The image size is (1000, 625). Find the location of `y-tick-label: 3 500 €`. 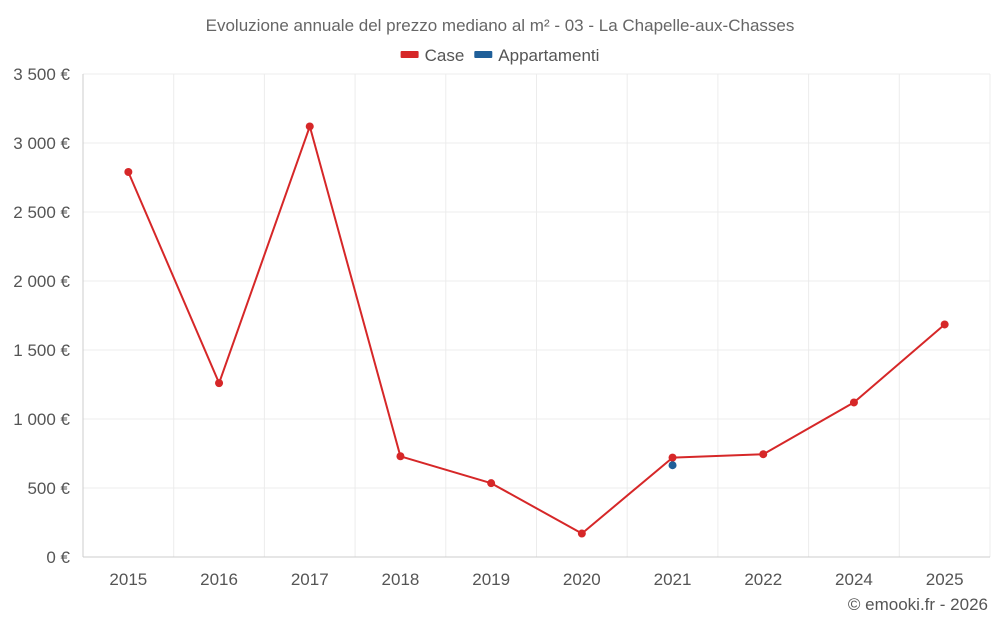

y-tick-label: 3 500 € is located at coordinates (41, 74).